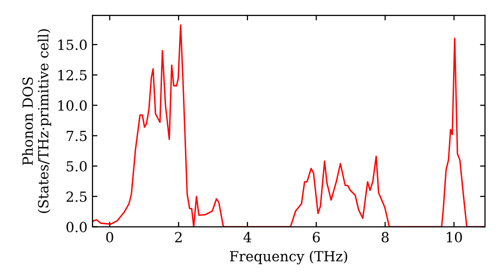  Describe the element at coordinates (76, 196) in the screenshot. I see `y-tick-label: 2.5` at that location.